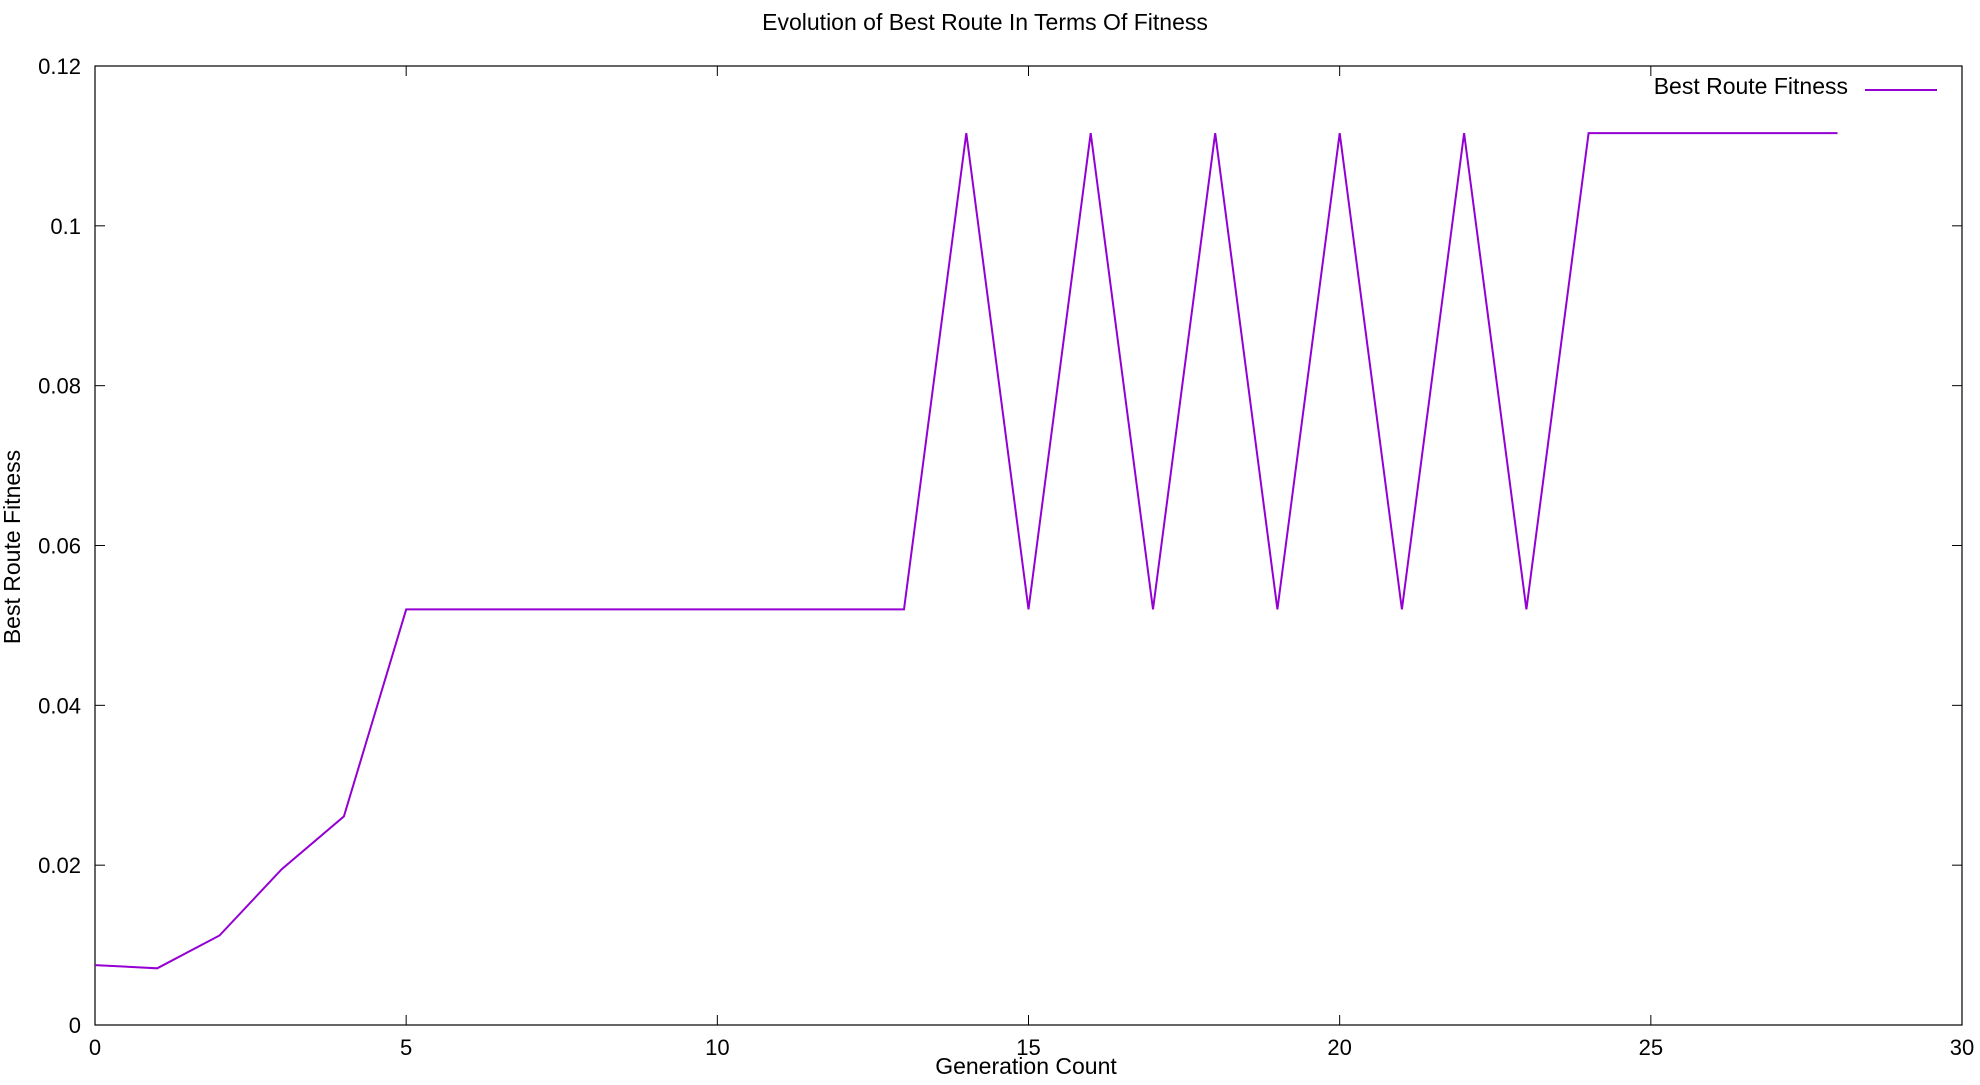 The width and height of the screenshot is (1980, 1085). I want to click on legend-label: Best Route Fitness, so click(1751, 86).